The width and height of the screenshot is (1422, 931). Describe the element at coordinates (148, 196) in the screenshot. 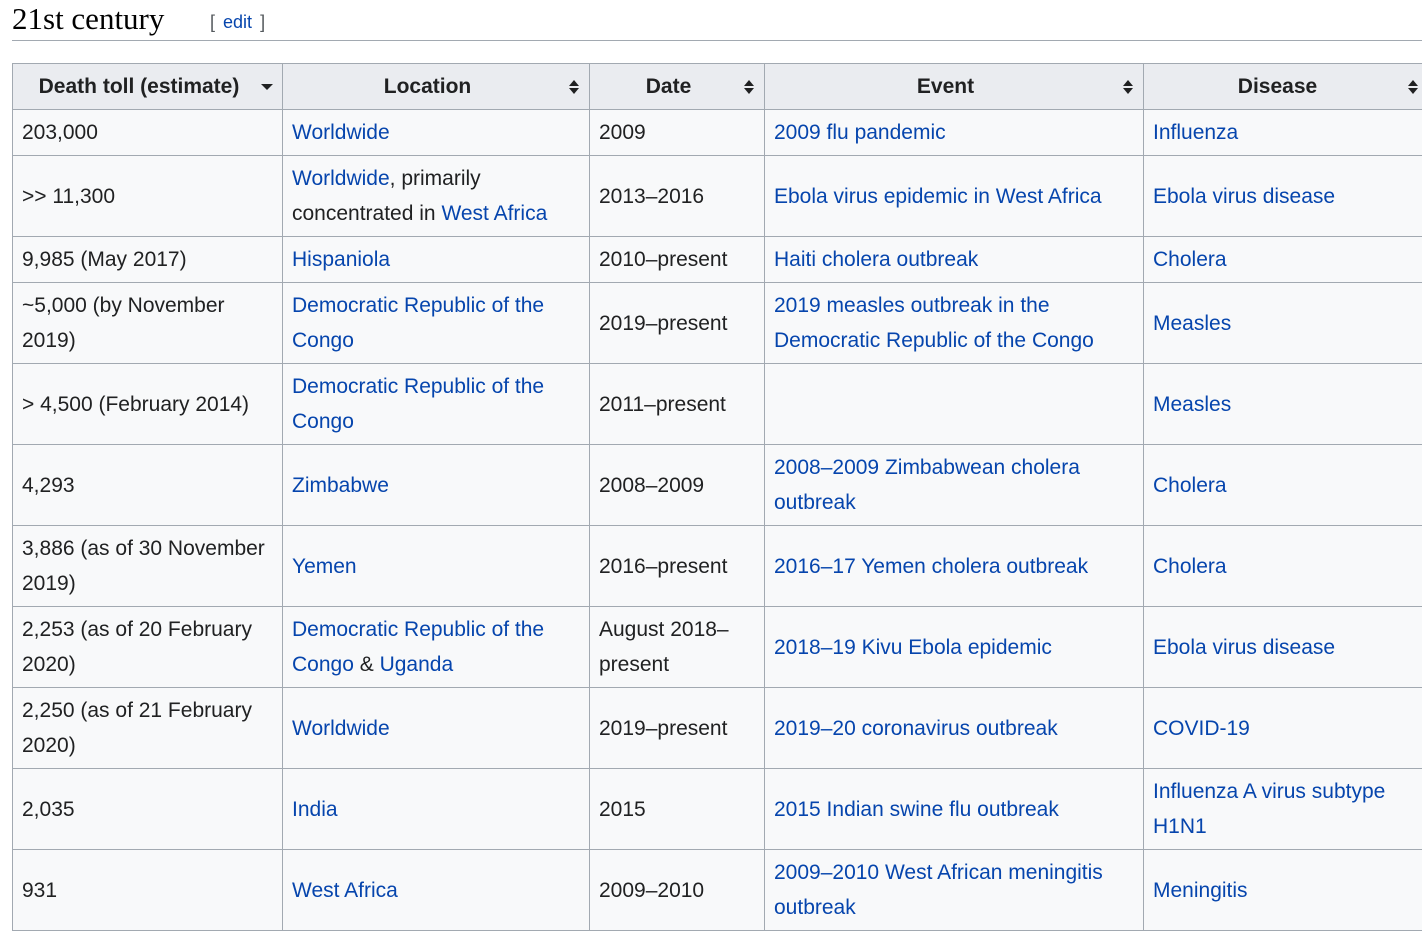

I see `death-toll-cell: >> 11,300` at that location.